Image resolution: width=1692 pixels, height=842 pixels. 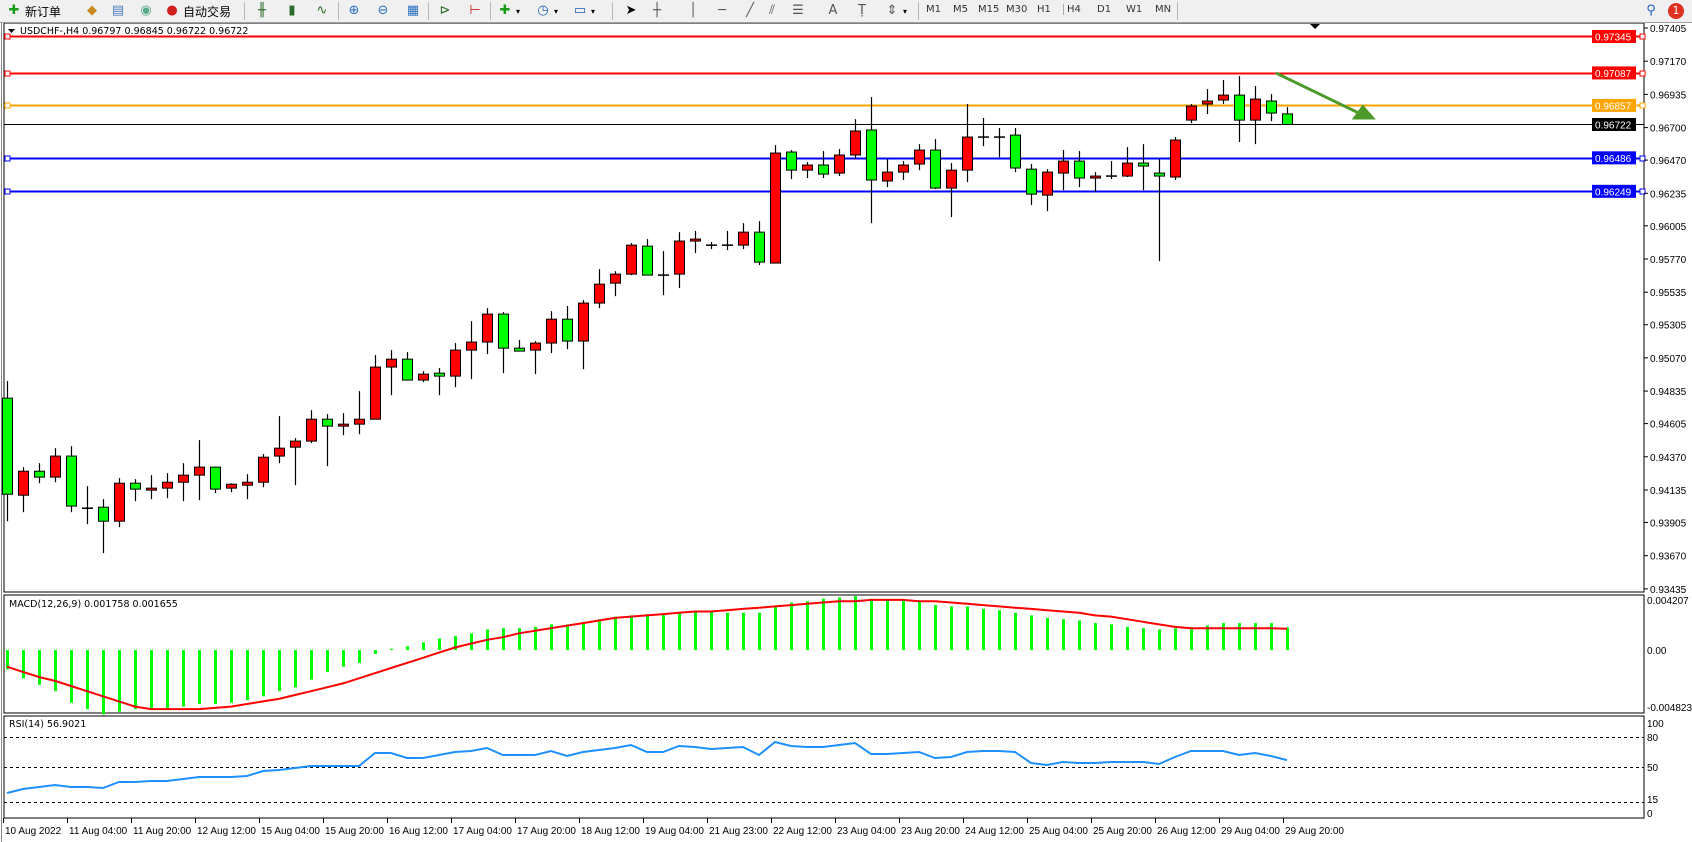 I want to click on bar-chart-button: ╫, so click(x=262, y=11).